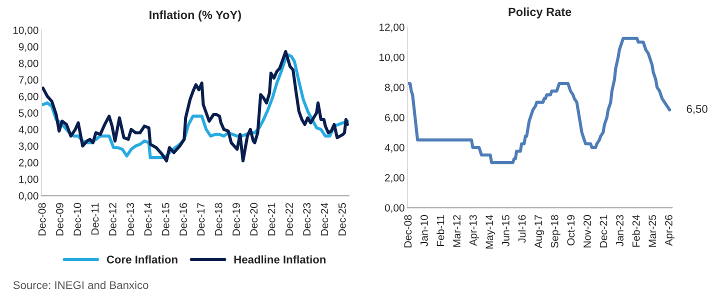 Image resolution: width=715 pixels, height=301 pixels. Describe the element at coordinates (555, 231) in the screenshot. I see `x-tick-label: Sep-18` at that location.